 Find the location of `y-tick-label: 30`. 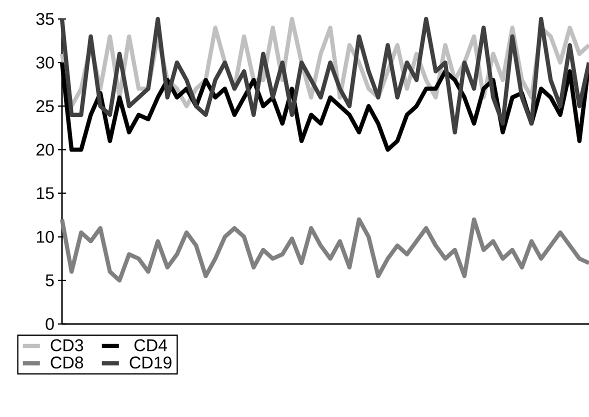

y-tick-label: 30 is located at coordinates (45, 62).